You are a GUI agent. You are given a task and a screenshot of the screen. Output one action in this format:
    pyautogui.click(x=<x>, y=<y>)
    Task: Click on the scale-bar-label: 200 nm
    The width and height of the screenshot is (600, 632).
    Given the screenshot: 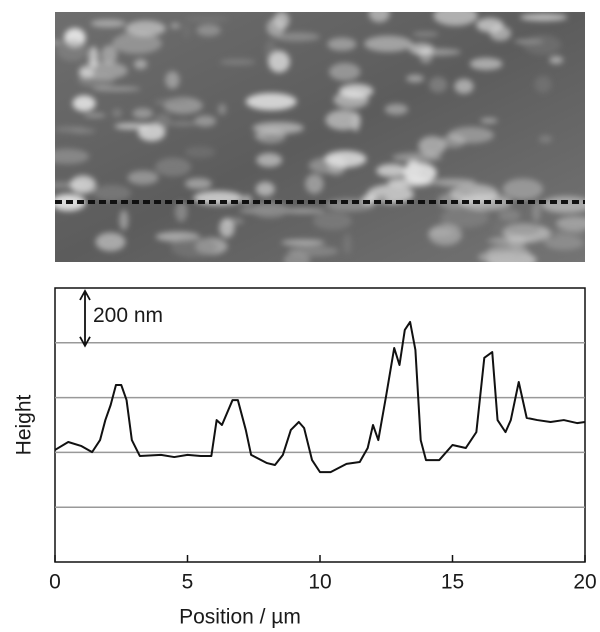 What is the action you would take?
    pyautogui.click(x=128, y=315)
    